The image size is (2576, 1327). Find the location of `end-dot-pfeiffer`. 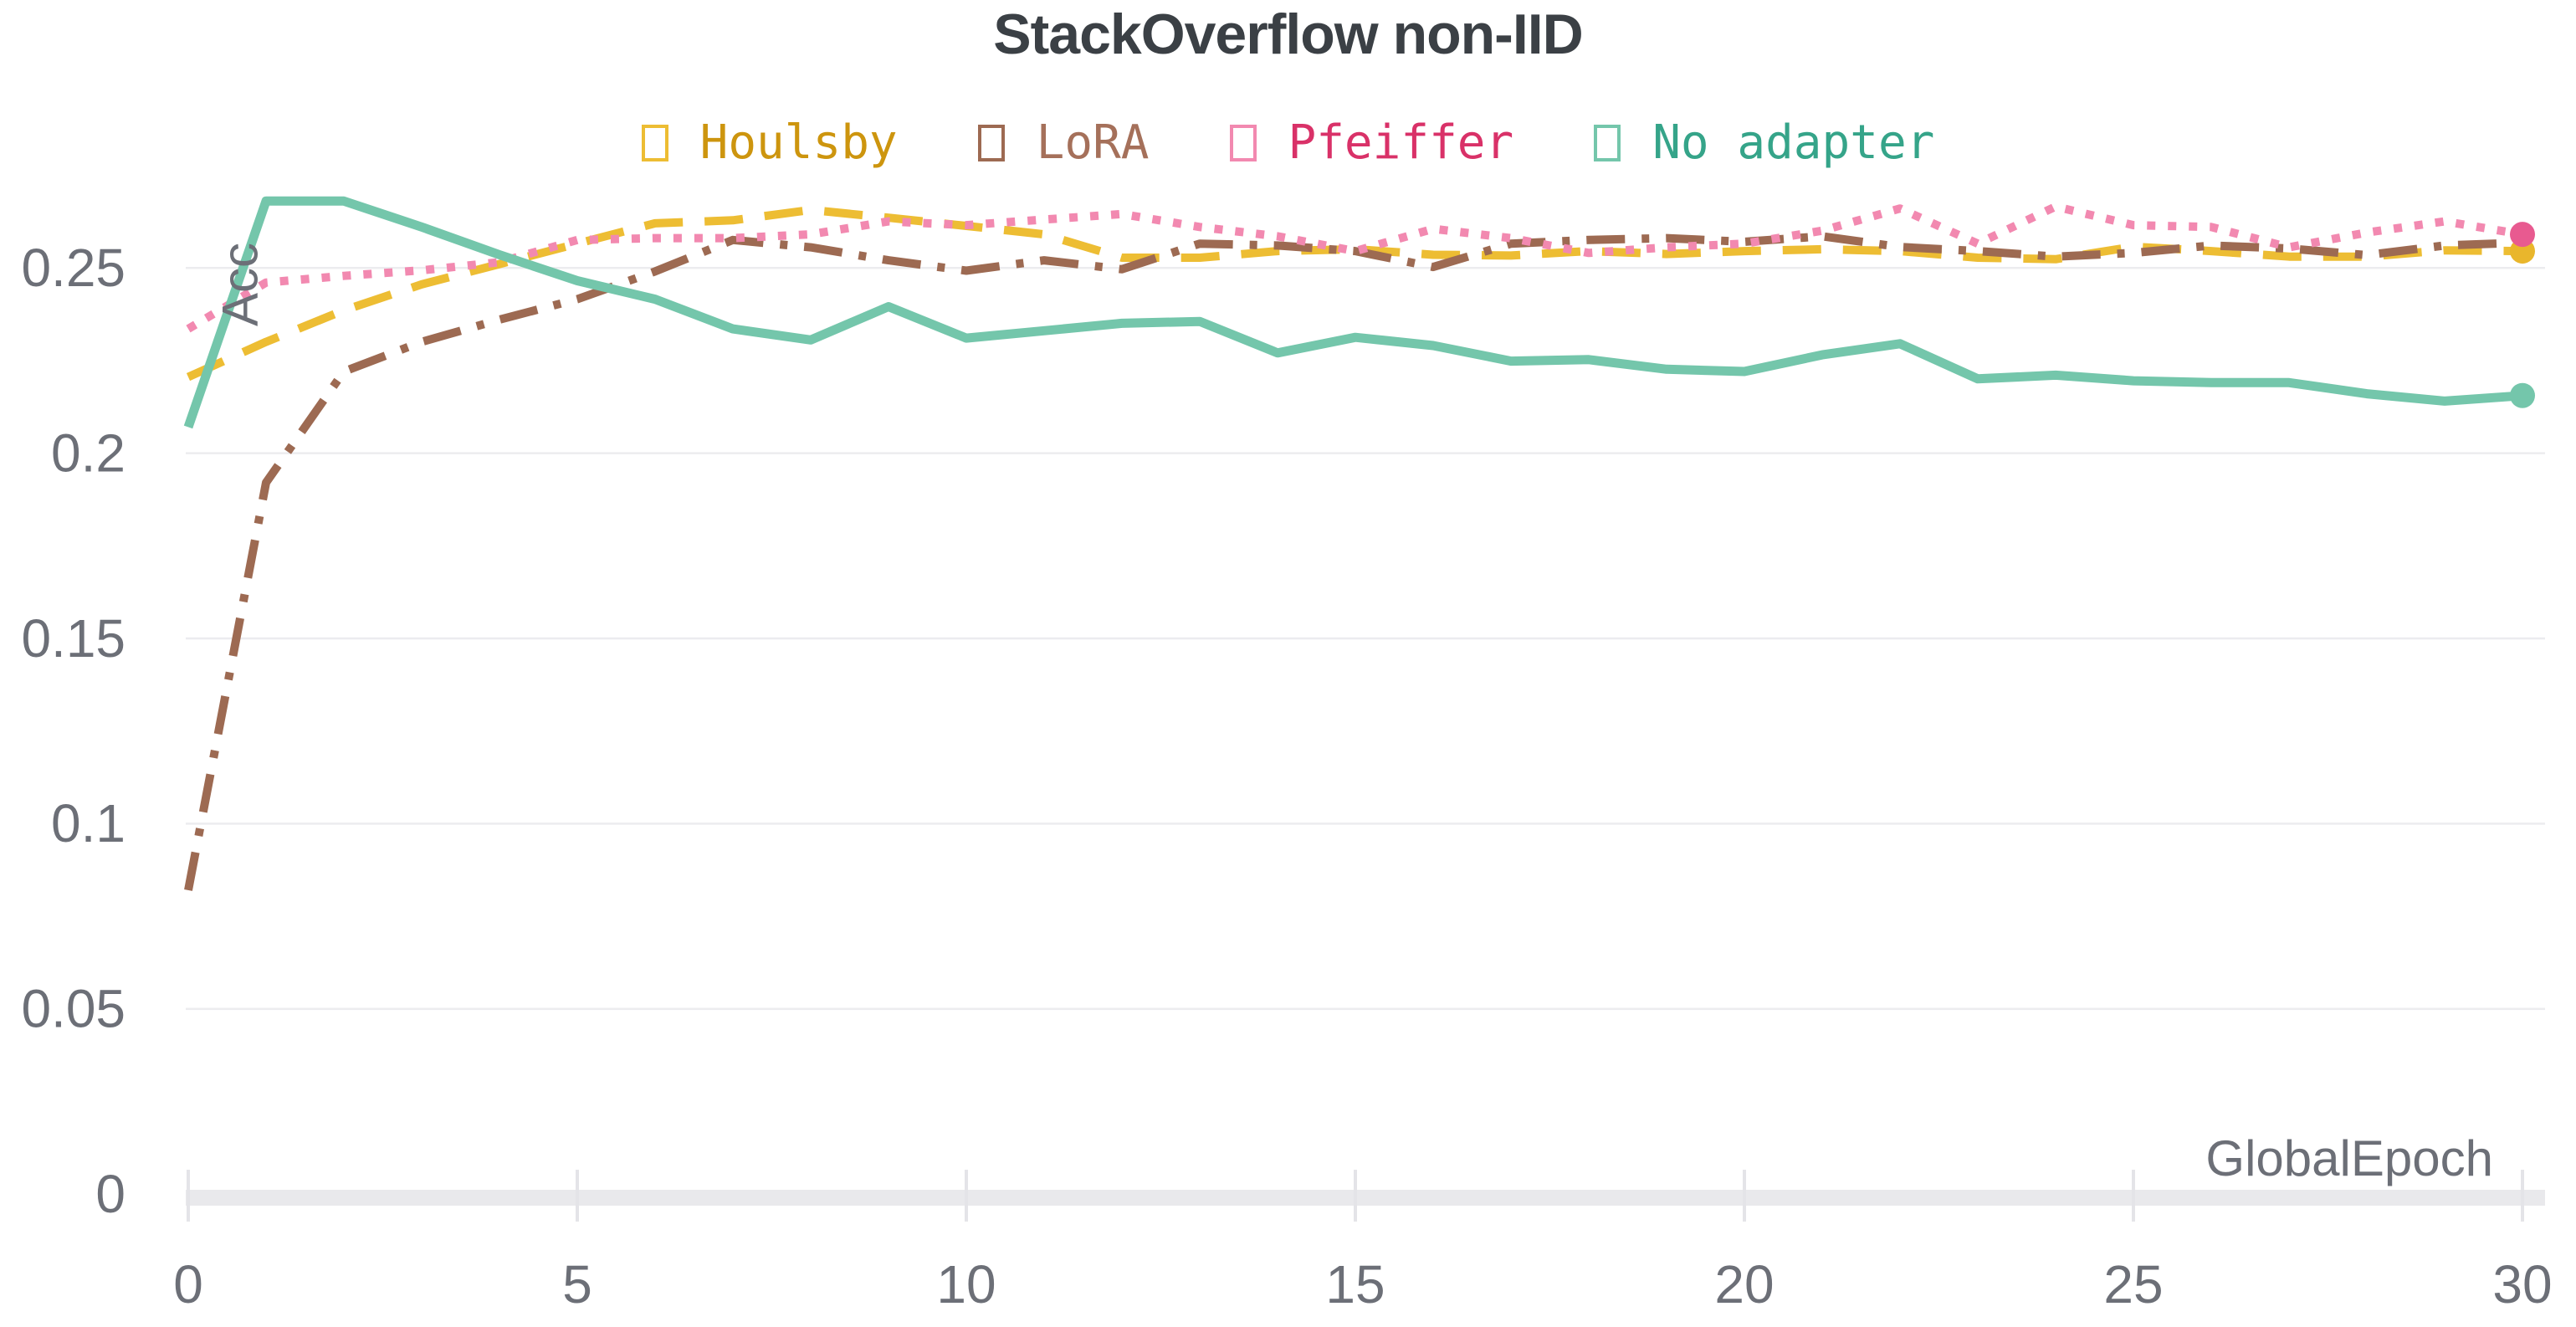

end-dot-pfeiffer is located at coordinates (2523, 235).